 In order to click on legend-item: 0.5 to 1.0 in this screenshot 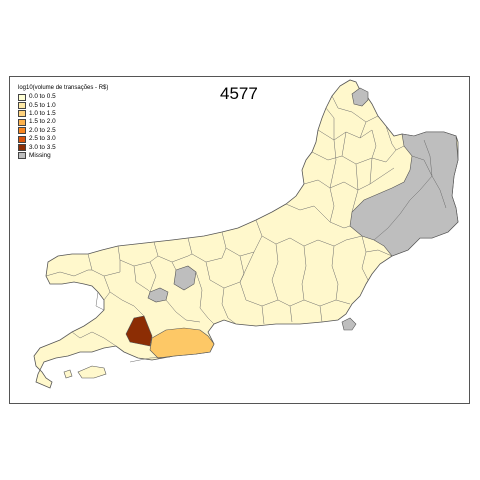, I will do `click(63, 105)`.